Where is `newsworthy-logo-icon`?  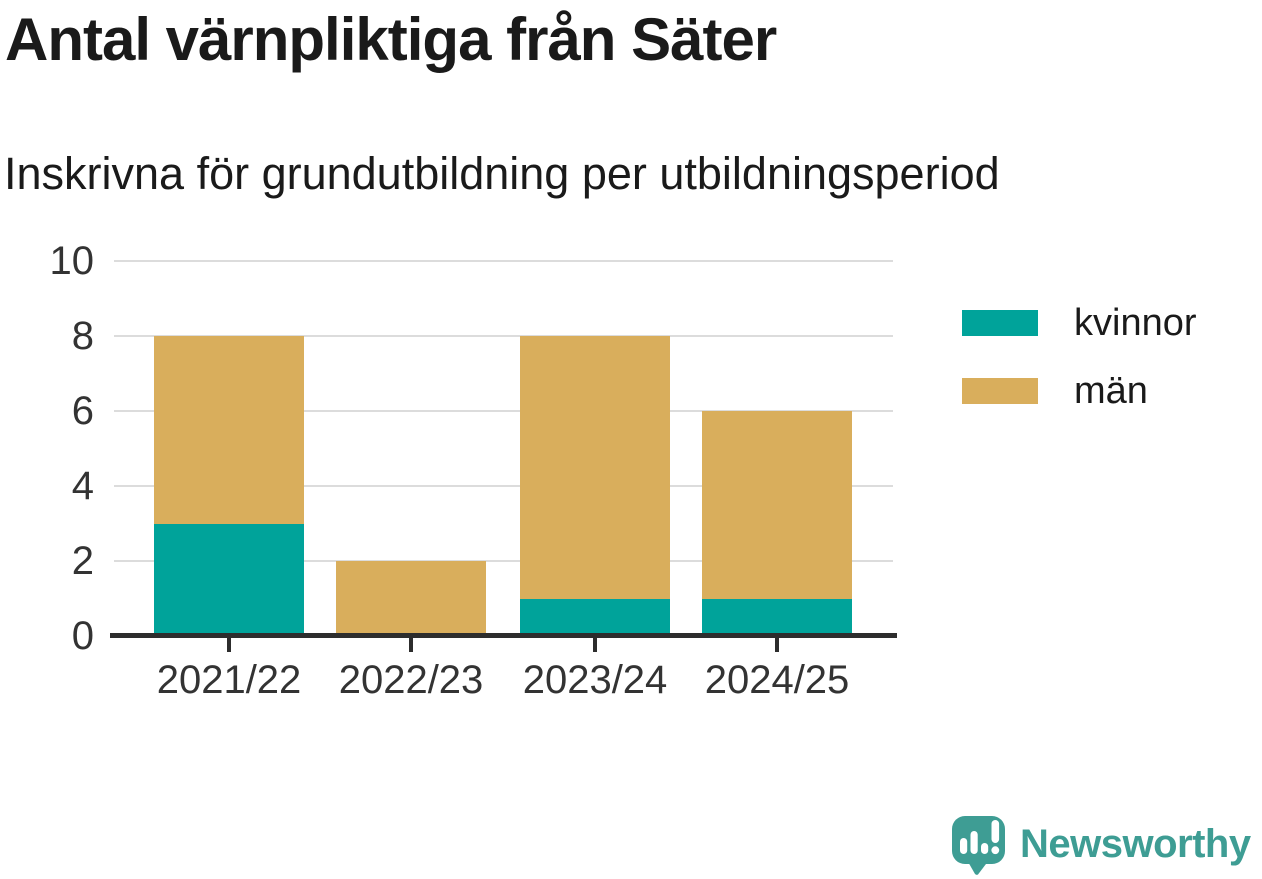
newsworthy-logo-icon is located at coordinates (978, 845).